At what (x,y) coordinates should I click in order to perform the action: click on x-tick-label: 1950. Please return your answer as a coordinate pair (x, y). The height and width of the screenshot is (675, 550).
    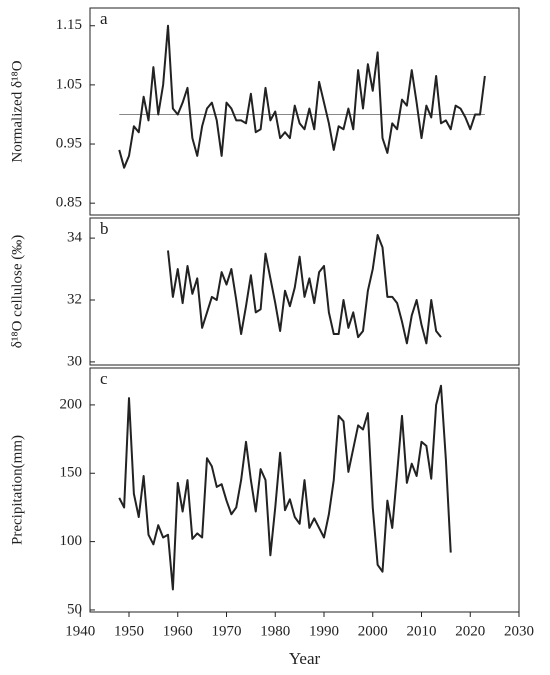
    Looking at the image, I should click on (129, 631).